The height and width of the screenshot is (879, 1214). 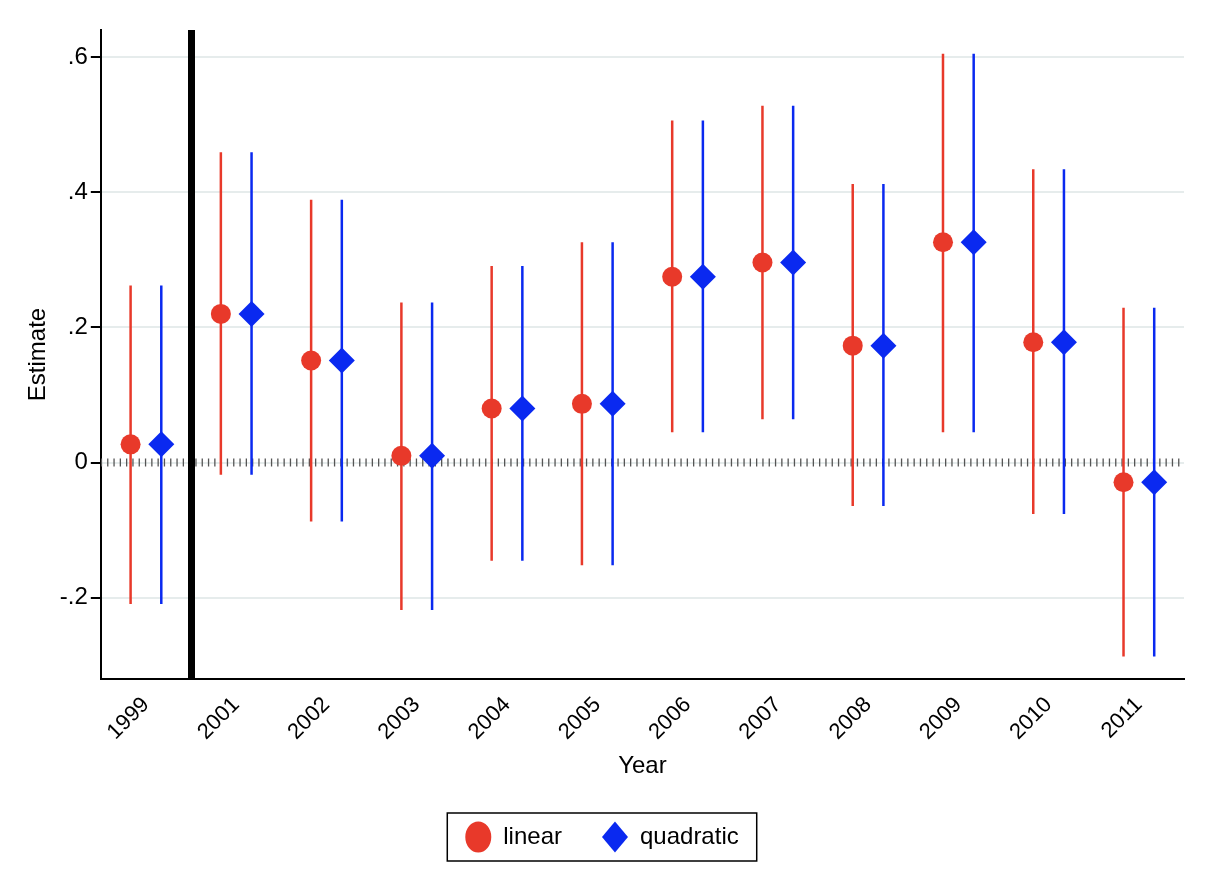 What do you see at coordinates (73, 596) in the screenshot?
I see `y-tick-label: -.2` at bounding box center [73, 596].